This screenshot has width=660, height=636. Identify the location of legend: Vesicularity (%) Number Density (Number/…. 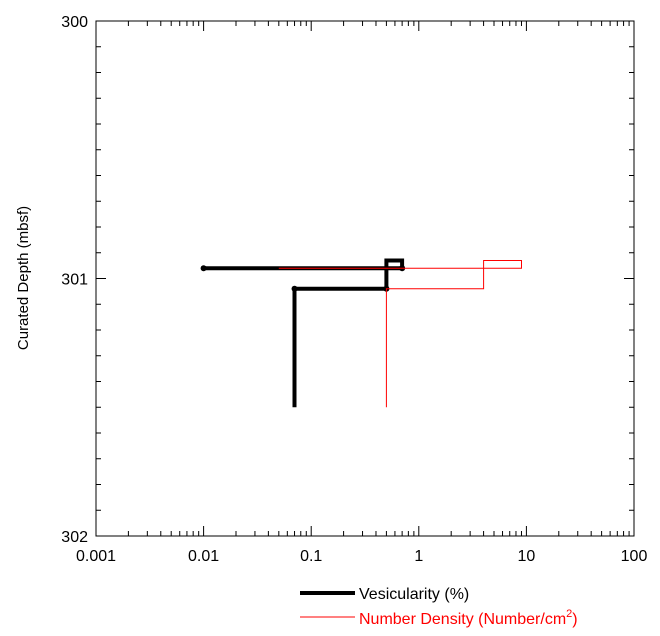
(439, 607).